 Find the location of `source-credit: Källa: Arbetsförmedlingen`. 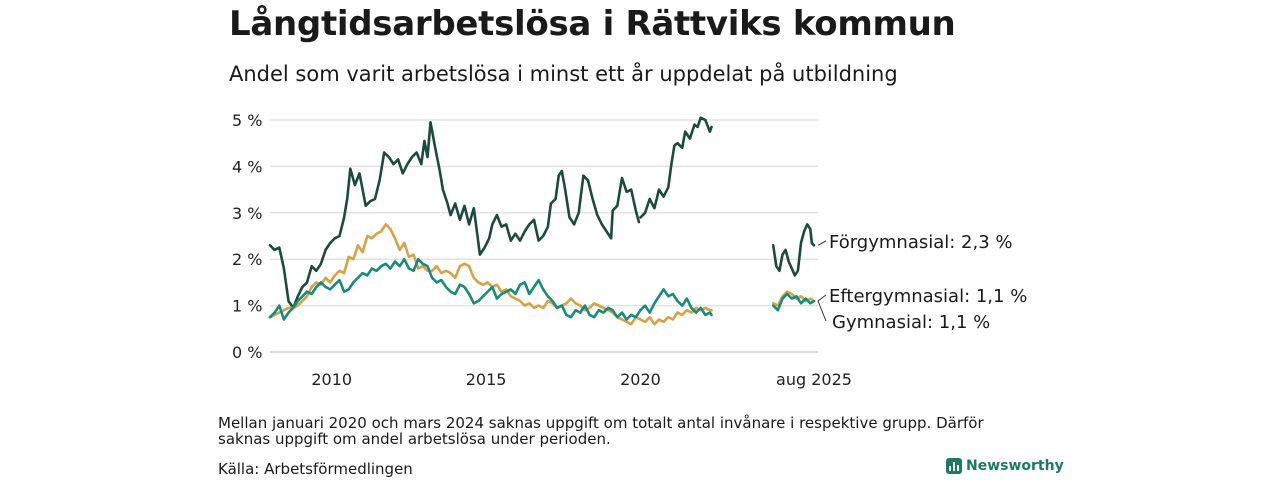

source-credit: Källa: Arbetsförmedlingen is located at coordinates (315, 469).